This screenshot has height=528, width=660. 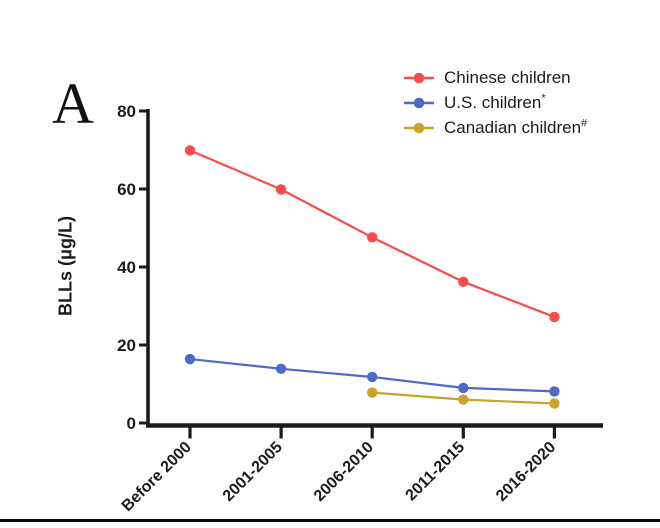 What do you see at coordinates (126, 189) in the screenshot?
I see `y-tick-label: 60` at bounding box center [126, 189].